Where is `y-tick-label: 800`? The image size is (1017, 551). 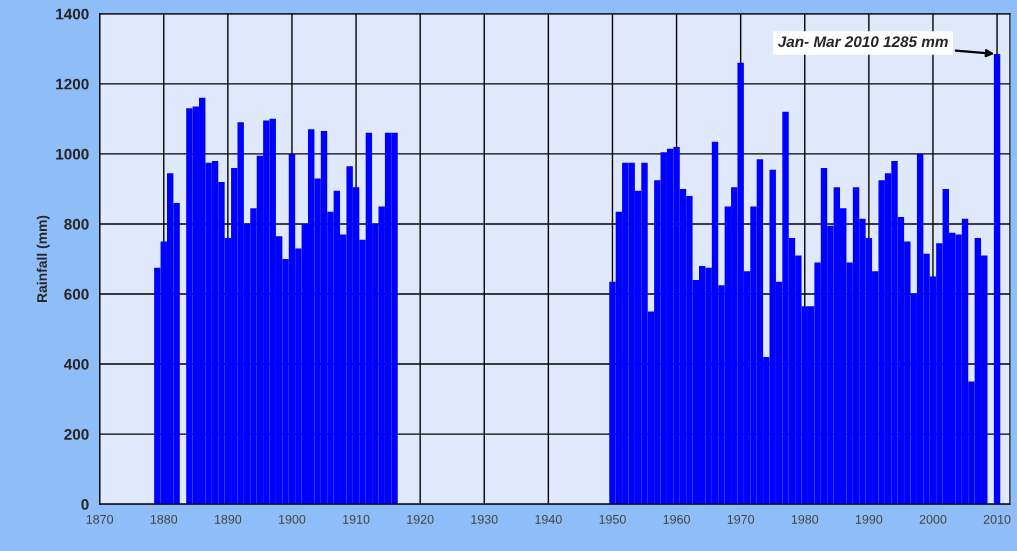
y-tick-label: 800 is located at coordinates (76, 224).